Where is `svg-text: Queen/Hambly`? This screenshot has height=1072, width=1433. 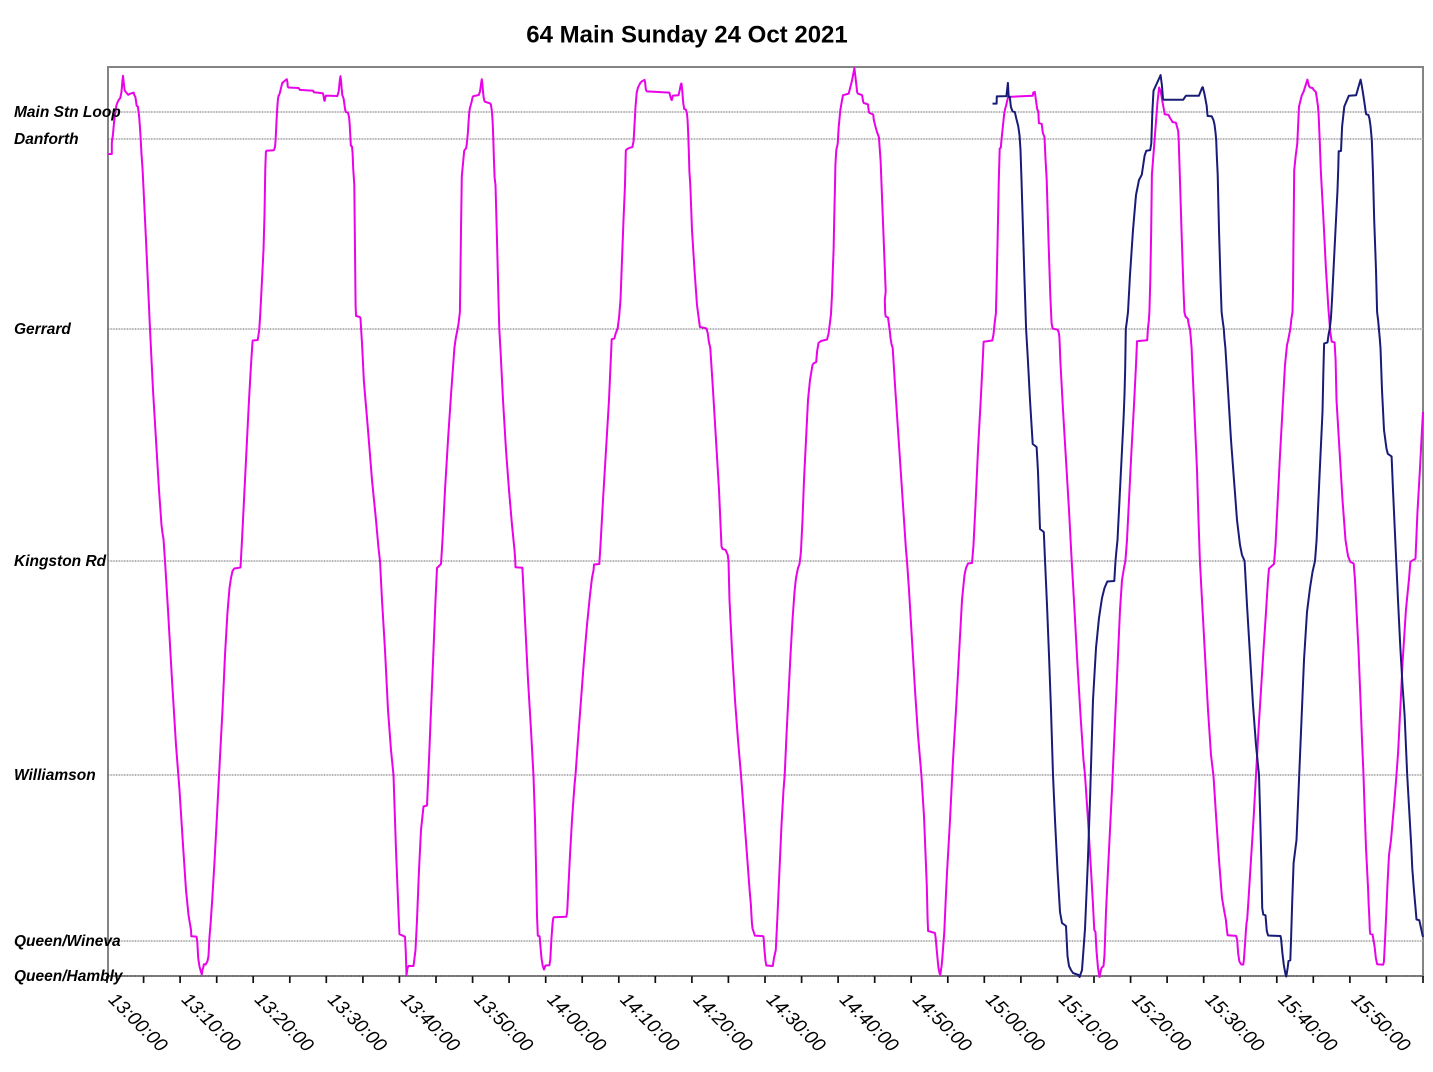
svg-text: Queen/Hambly is located at coordinates (69, 976).